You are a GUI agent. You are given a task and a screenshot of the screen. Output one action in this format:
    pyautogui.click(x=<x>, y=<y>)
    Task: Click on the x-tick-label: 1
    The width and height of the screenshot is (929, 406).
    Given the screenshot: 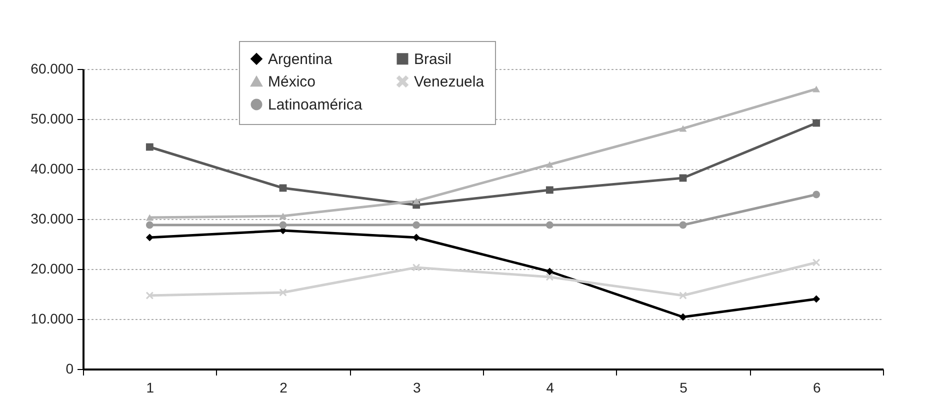 What is the action you would take?
    pyautogui.click(x=150, y=388)
    